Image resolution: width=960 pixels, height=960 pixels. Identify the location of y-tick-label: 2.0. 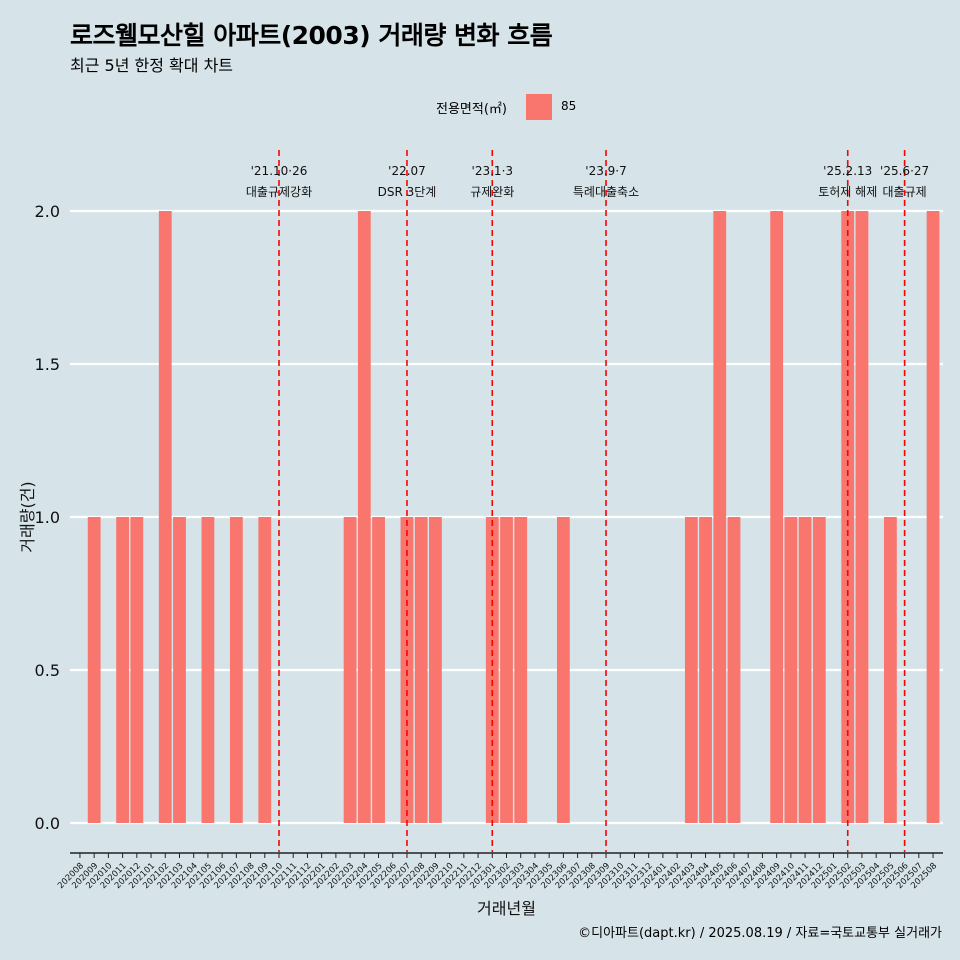
(47, 211).